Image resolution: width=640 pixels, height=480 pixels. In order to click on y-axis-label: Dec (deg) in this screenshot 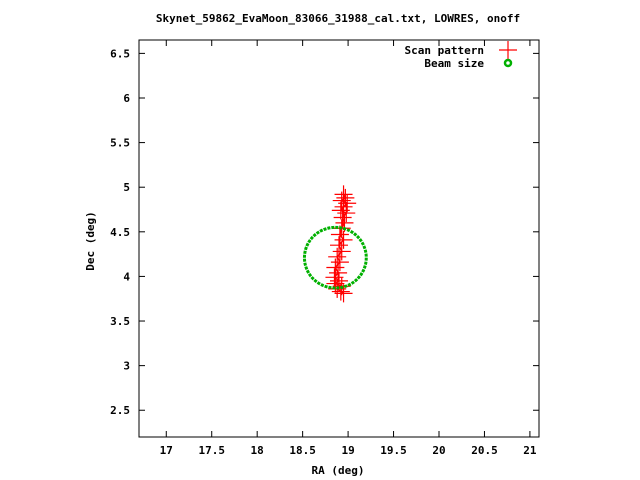, I will do `click(90, 241)`.